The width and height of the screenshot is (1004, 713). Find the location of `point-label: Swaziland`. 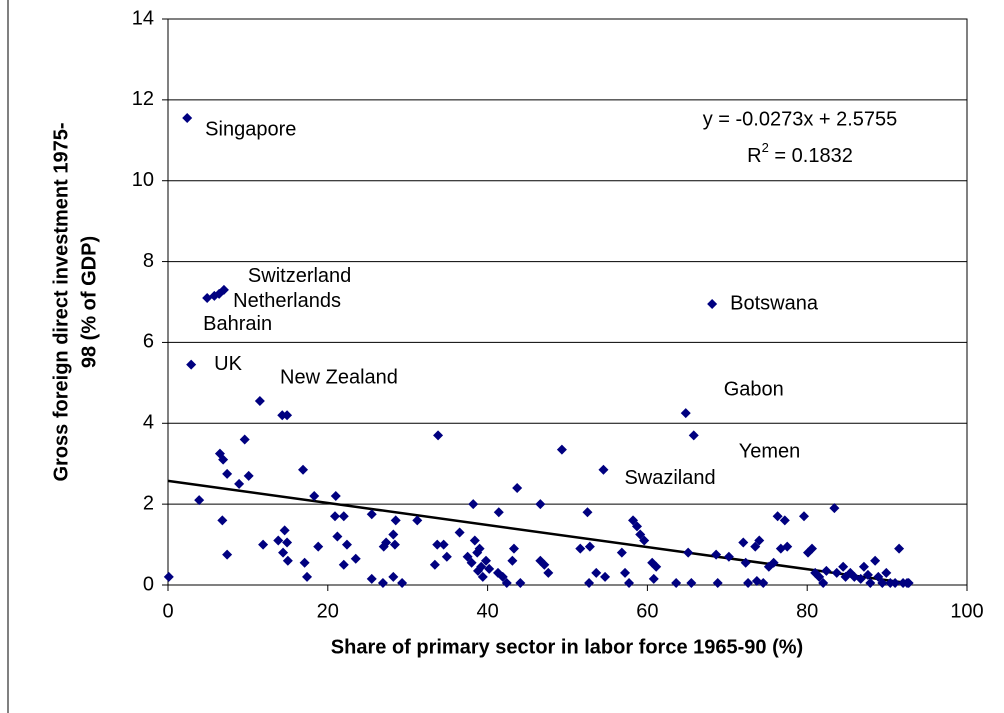

point-label: Swaziland is located at coordinates (669, 478).